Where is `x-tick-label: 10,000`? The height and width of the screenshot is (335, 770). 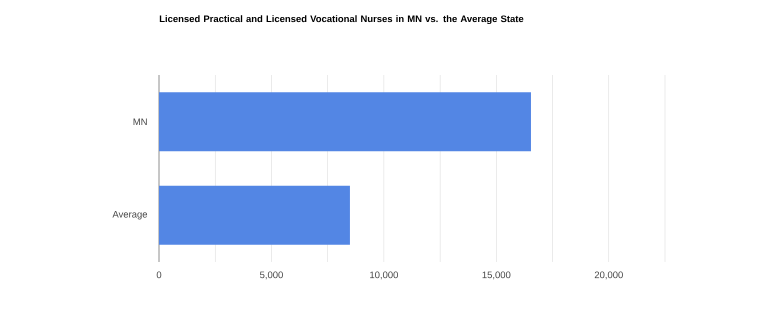 x-tick-label: 10,000 is located at coordinates (384, 275).